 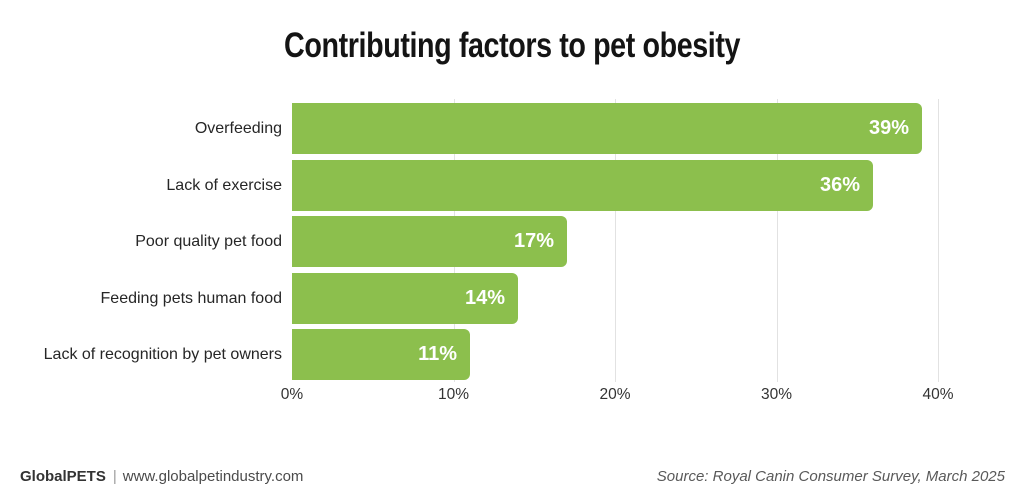 I want to click on chart-title-text: Contributing factors to pet obesity, so click(x=511, y=45).